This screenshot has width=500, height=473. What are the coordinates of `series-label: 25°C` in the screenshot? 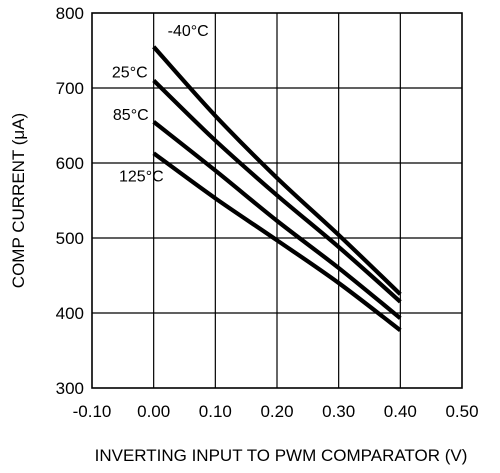 It's located at (130, 73).